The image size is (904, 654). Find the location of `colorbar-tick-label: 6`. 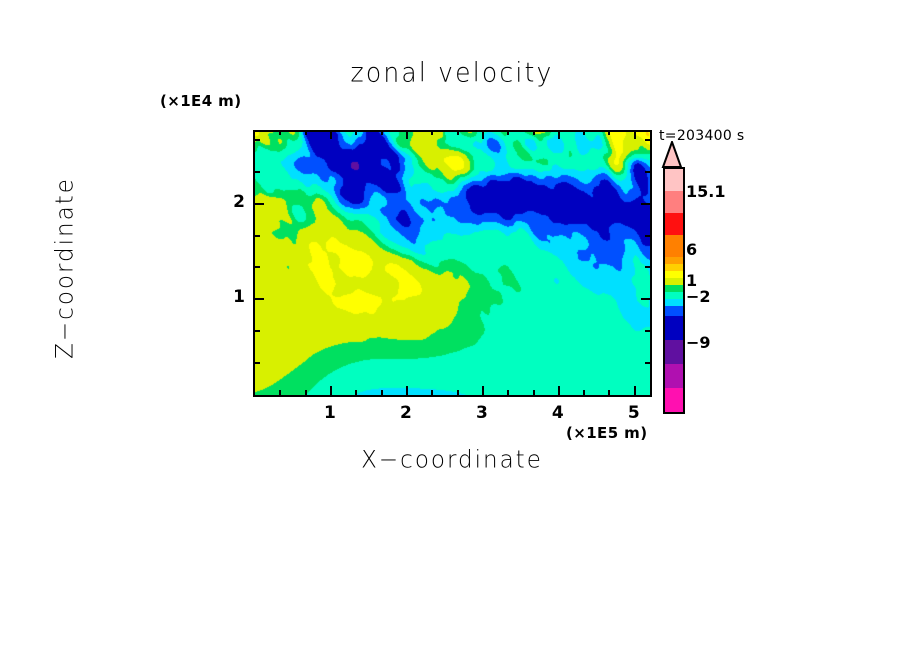

colorbar-tick-label: 6 is located at coordinates (692, 249).